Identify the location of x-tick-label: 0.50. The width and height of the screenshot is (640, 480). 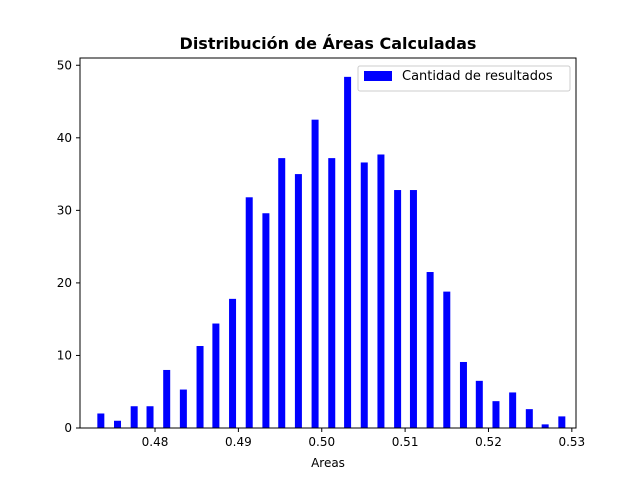
(321, 442).